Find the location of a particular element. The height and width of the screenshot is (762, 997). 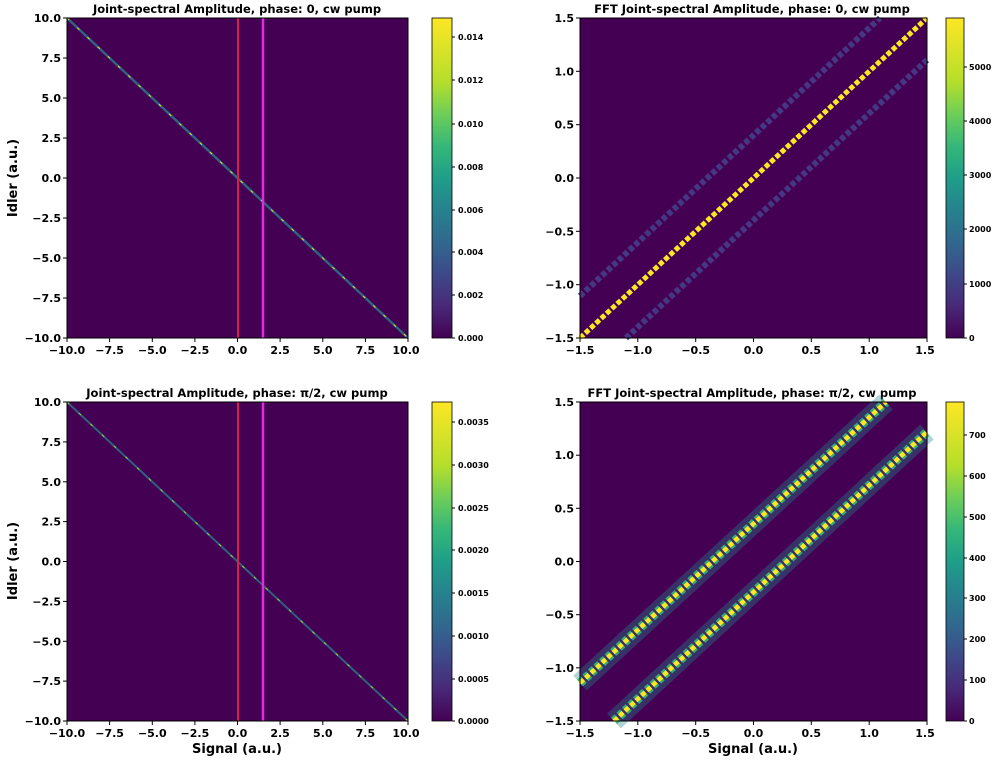

colorbar-tick-label: 300 is located at coordinates (977, 598).